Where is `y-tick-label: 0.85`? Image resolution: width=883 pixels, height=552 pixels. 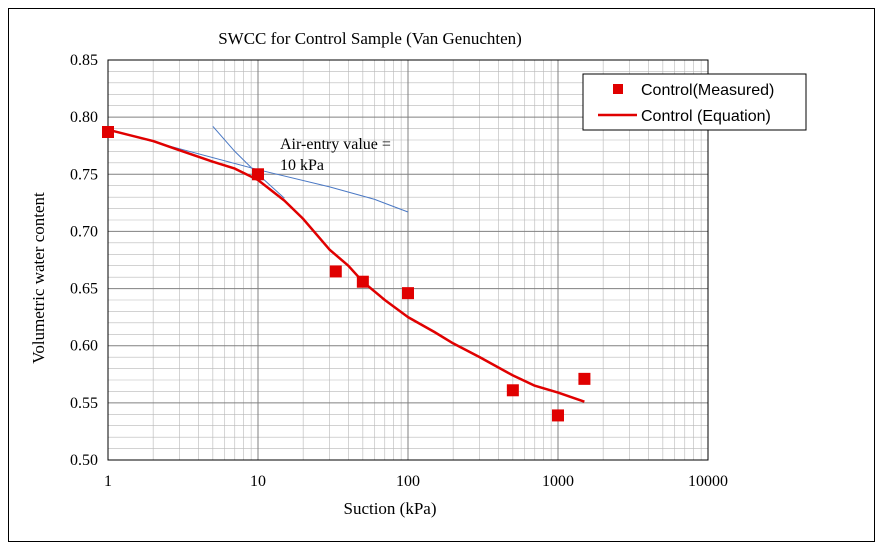 y-tick-label: 0.85 is located at coordinates (84, 60).